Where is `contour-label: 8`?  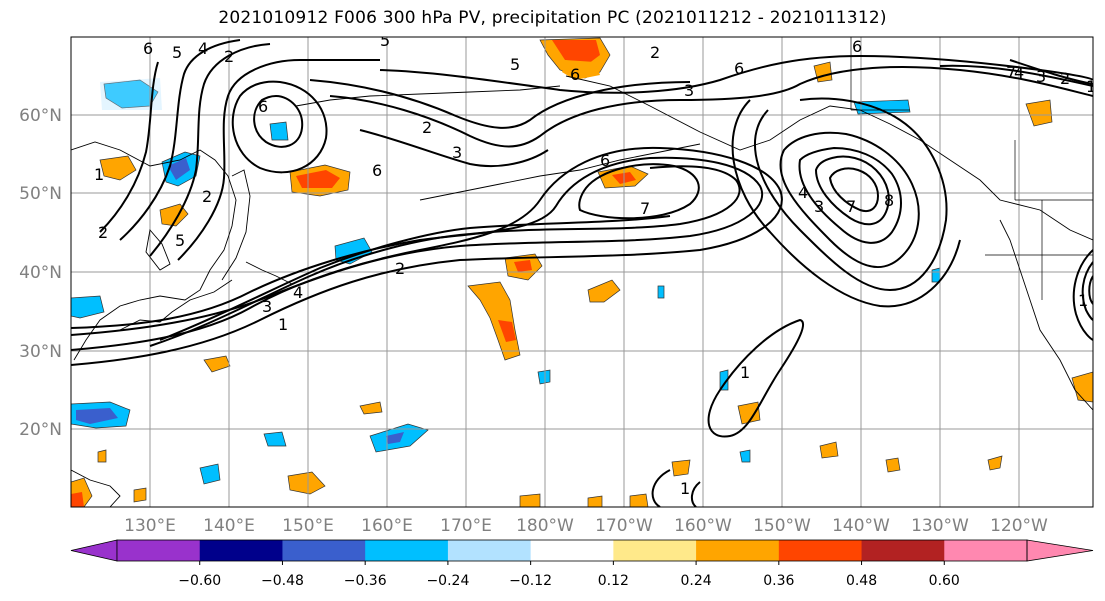 contour-label: 8 is located at coordinates (889, 200).